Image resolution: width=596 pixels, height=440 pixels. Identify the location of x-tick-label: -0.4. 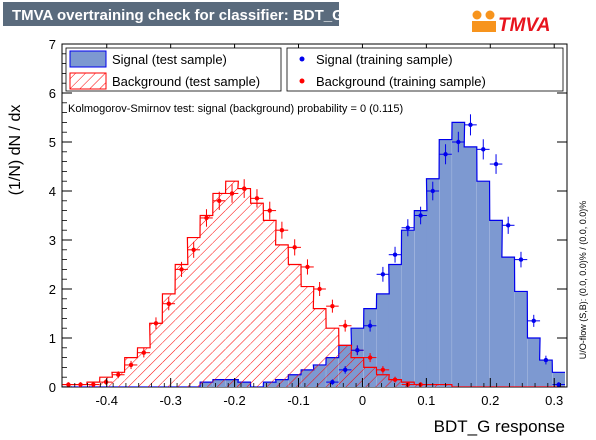
(107, 400).